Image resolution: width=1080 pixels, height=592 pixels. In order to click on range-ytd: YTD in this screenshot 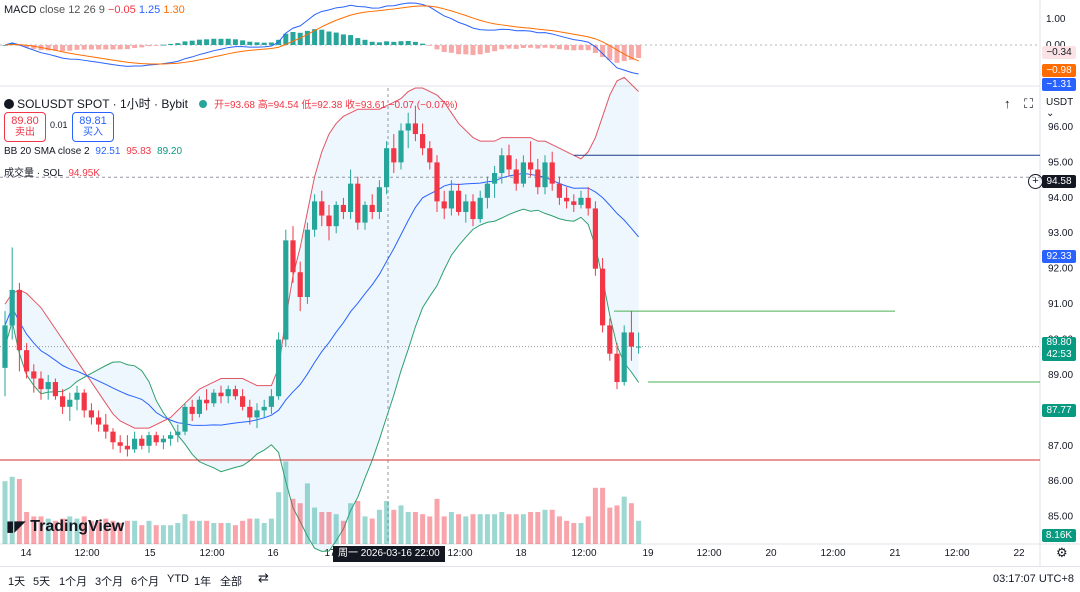, I will do `click(178, 579)`.